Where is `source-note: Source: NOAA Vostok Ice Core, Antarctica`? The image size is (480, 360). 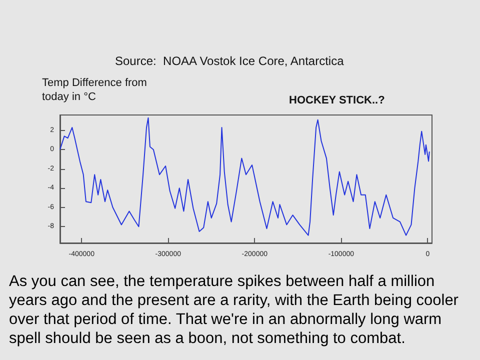 source-note: Source: NOAA Vostok Ice Core, Antarctica is located at coordinates (229, 61).